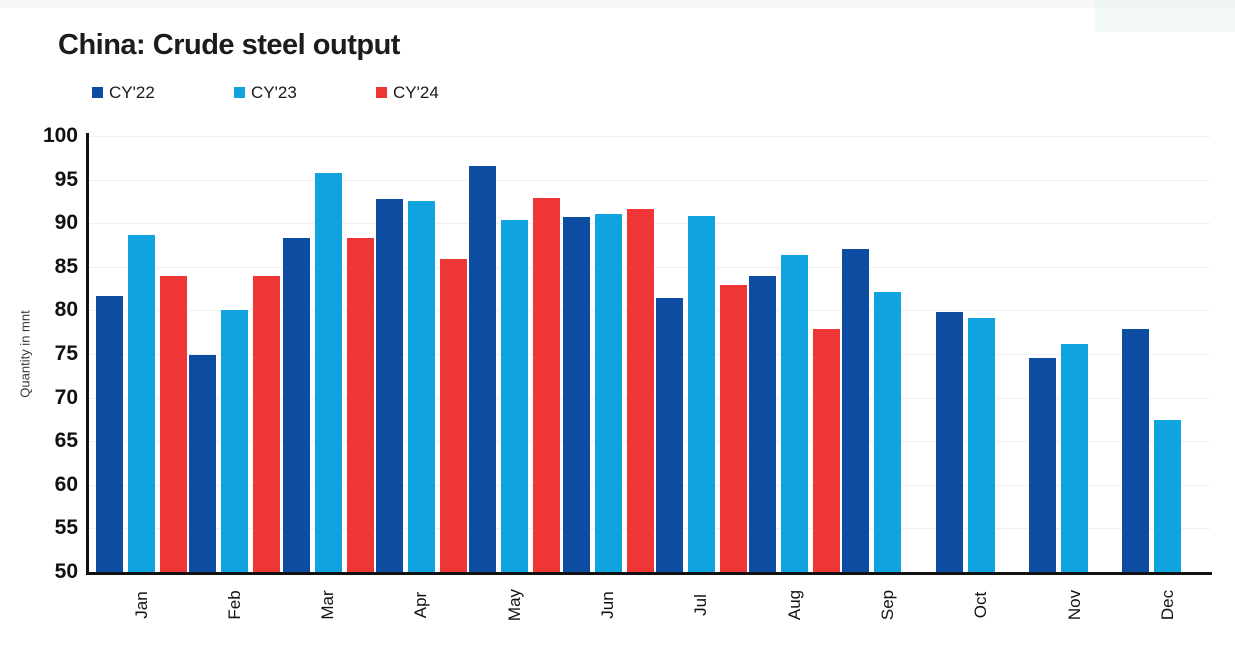 This screenshot has width=1235, height=651. Describe the element at coordinates (1165, 16) in the screenshot. I see `top-right-watermark` at that location.